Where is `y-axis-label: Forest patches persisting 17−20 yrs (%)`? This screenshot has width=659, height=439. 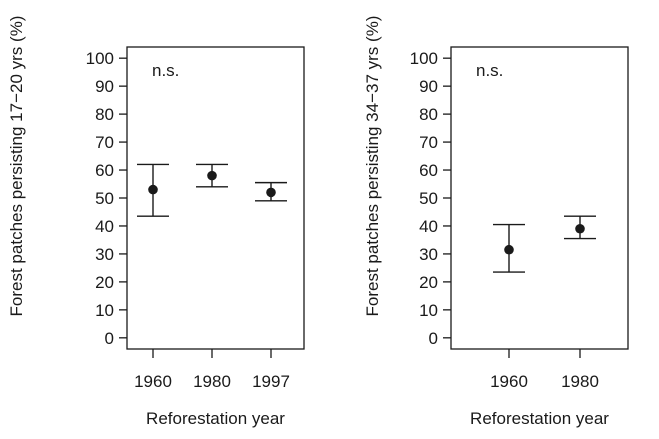
y-axis-label: Forest patches persisting 17−20 yrs (%) is located at coordinates (16, 166).